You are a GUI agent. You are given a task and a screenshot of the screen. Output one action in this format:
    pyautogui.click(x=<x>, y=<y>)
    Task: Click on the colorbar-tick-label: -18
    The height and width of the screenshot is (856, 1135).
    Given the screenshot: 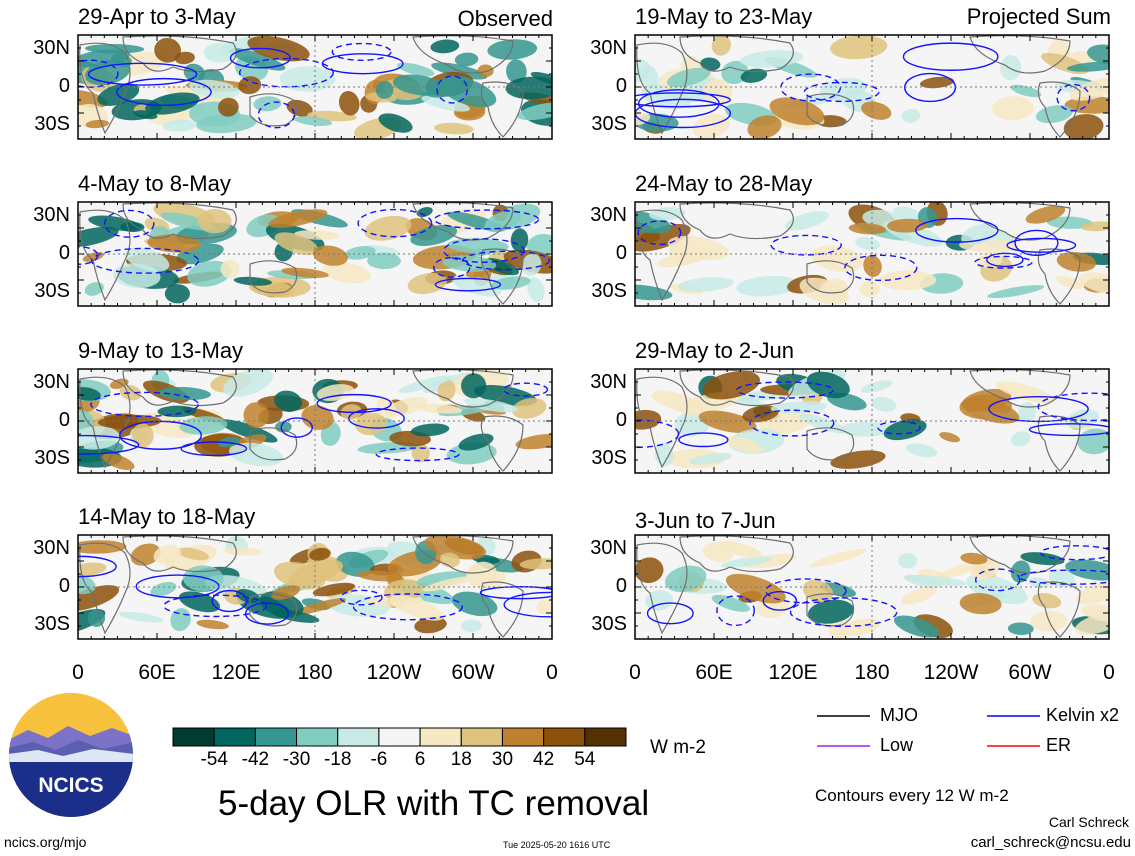 What is the action you would take?
    pyautogui.click(x=337, y=759)
    